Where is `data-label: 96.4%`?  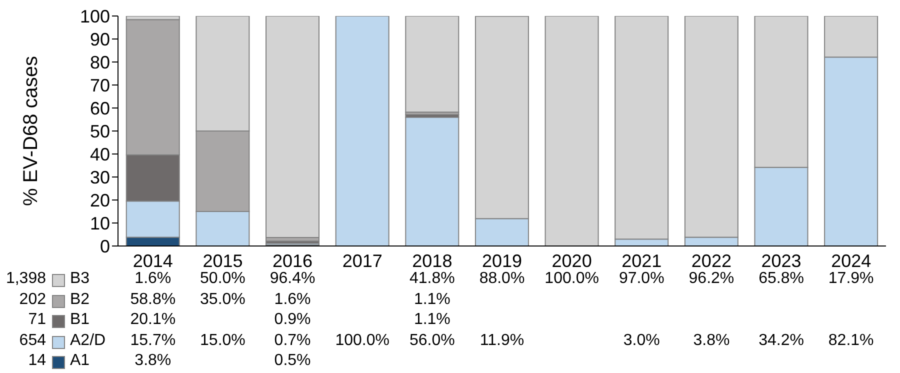 data-label: 96.4% is located at coordinates (292, 279).